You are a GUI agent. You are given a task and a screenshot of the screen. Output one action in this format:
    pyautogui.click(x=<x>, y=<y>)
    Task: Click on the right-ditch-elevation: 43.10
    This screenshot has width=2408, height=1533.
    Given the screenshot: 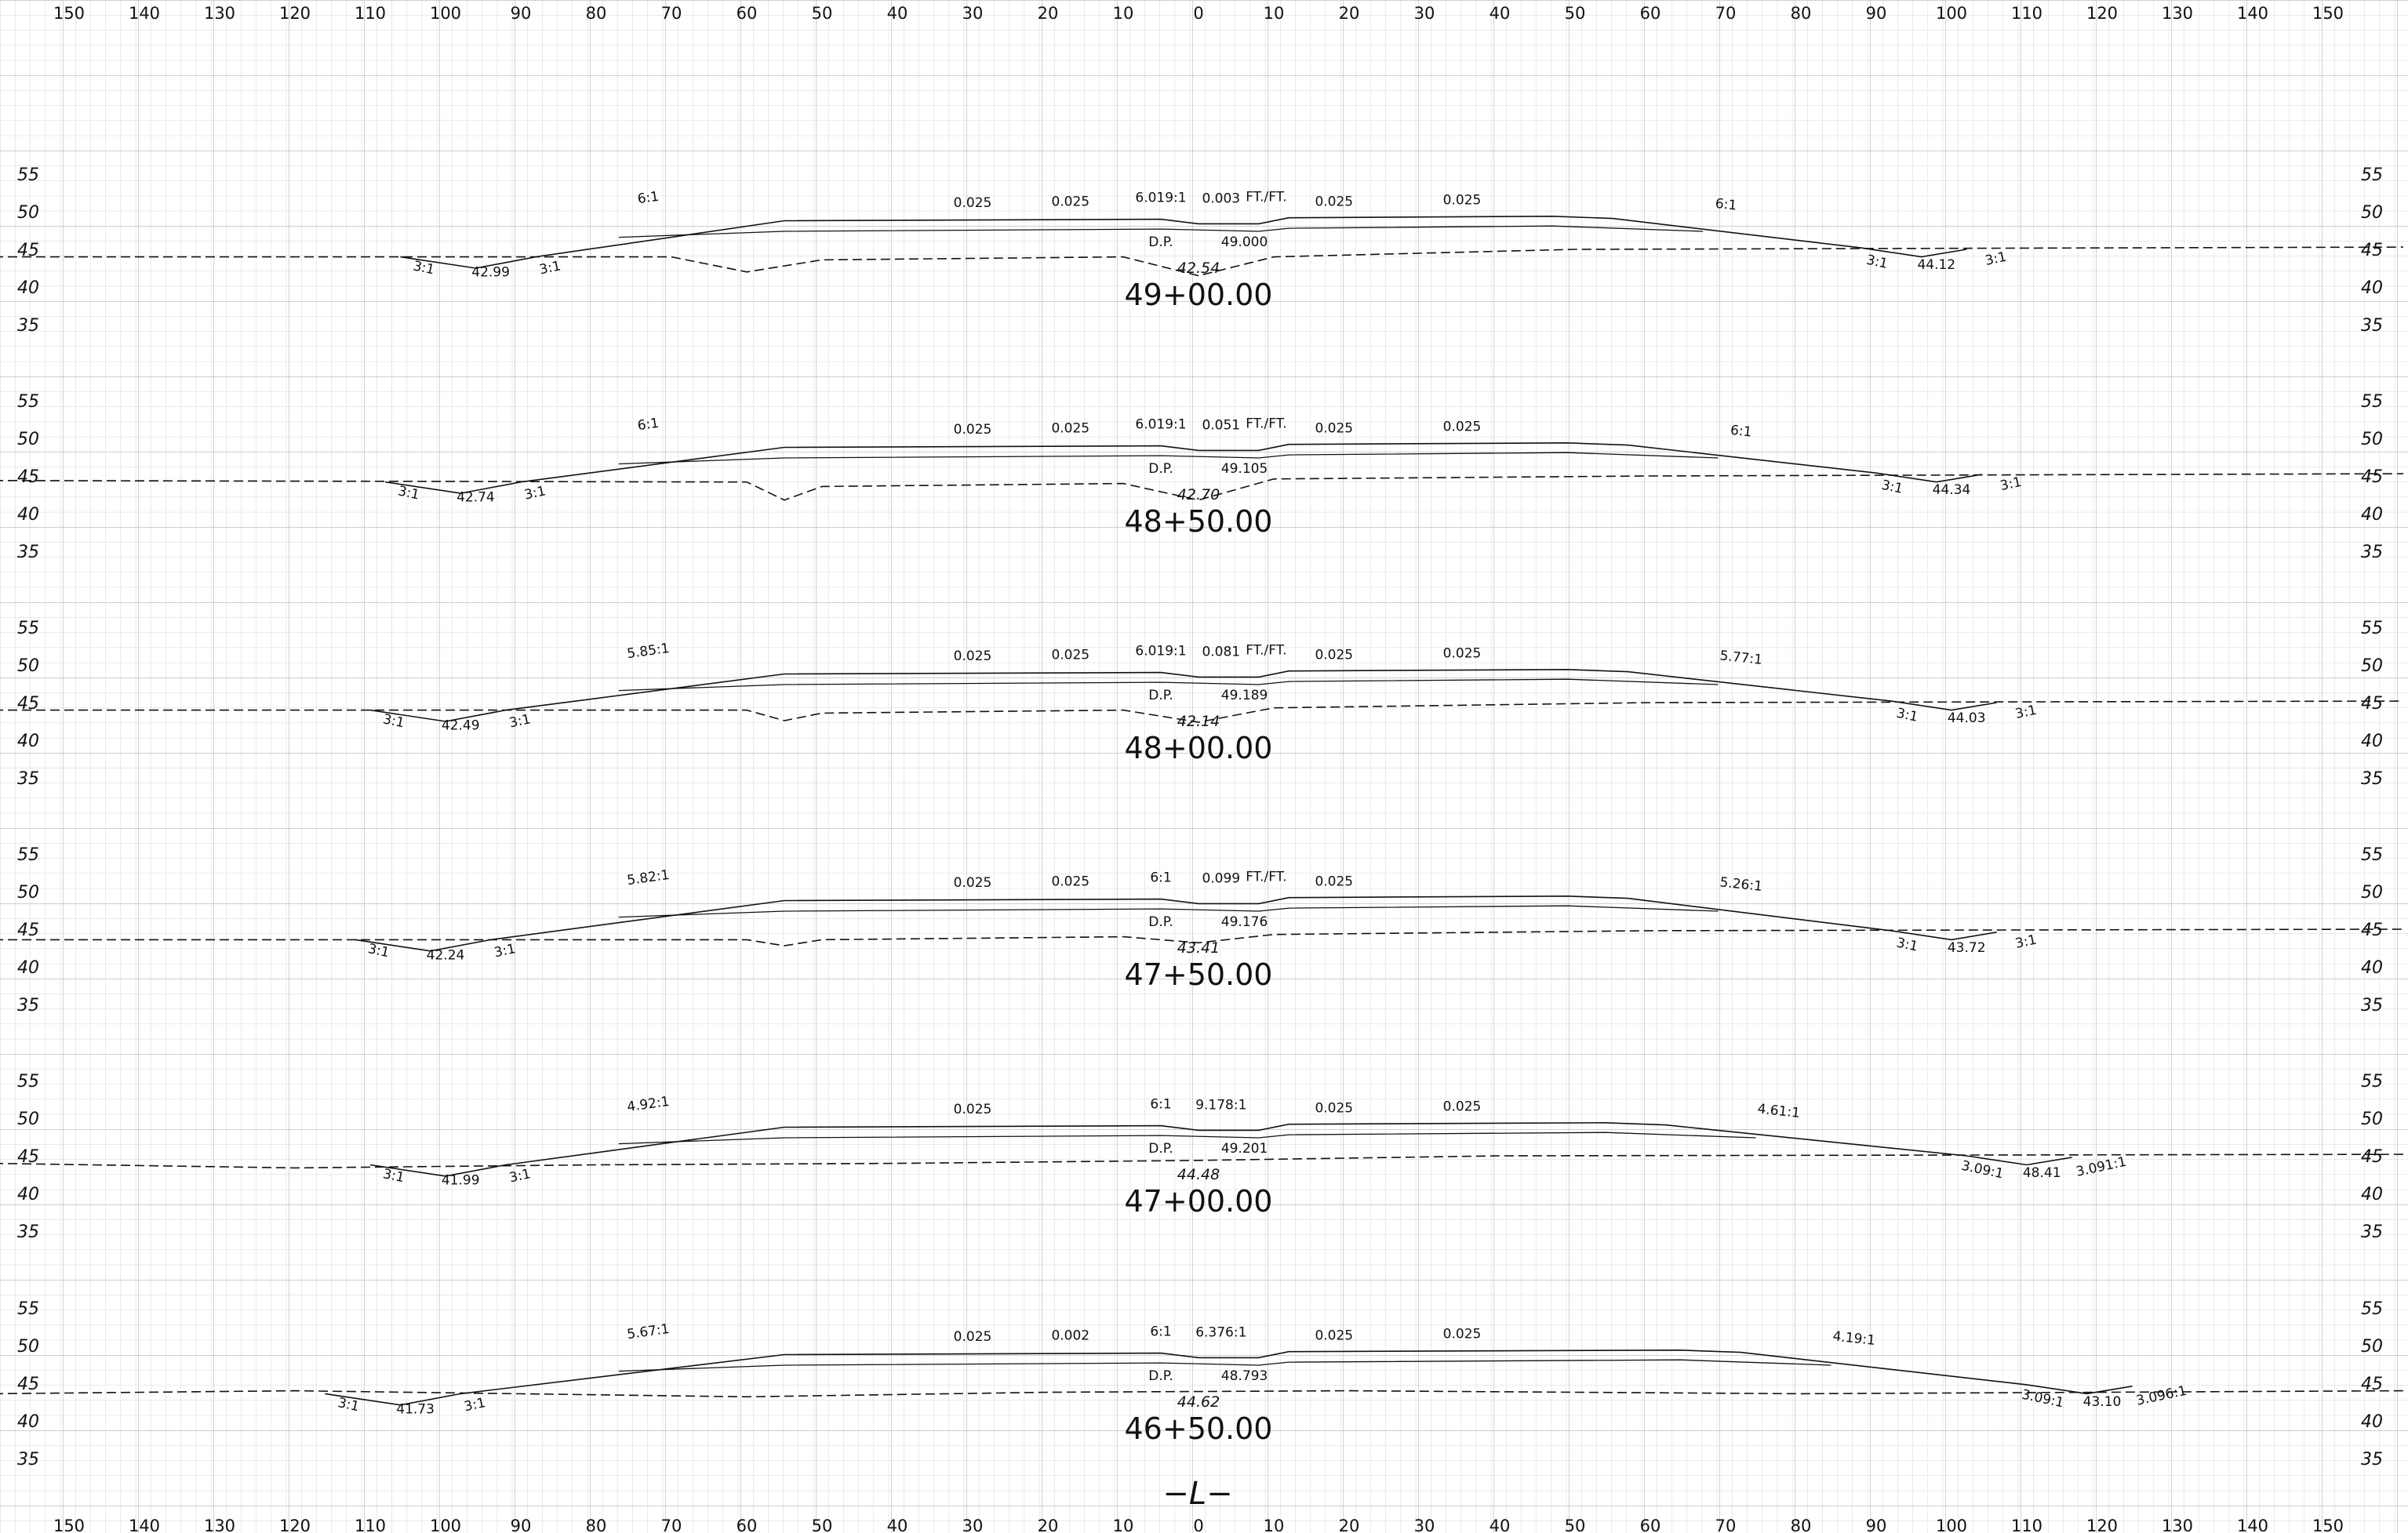 What is the action you would take?
    pyautogui.click(x=2102, y=1402)
    